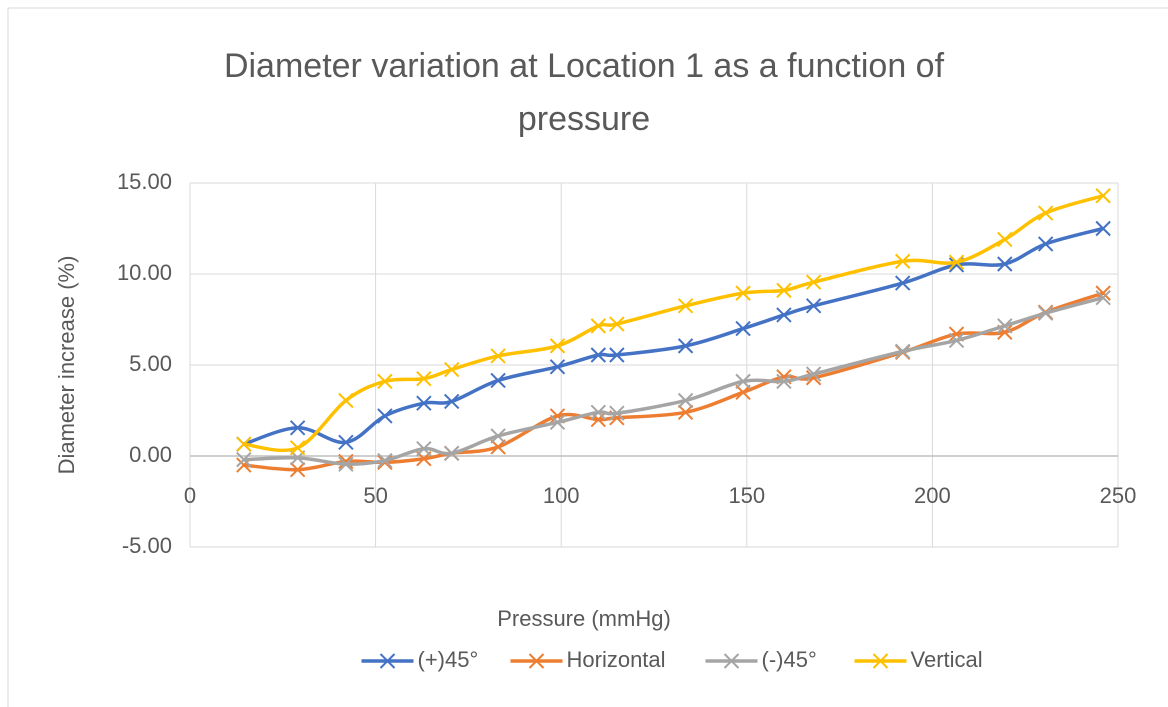 This screenshot has height=707, width=1168. What do you see at coordinates (190, 495) in the screenshot?
I see `x-tick-label: 0` at bounding box center [190, 495].